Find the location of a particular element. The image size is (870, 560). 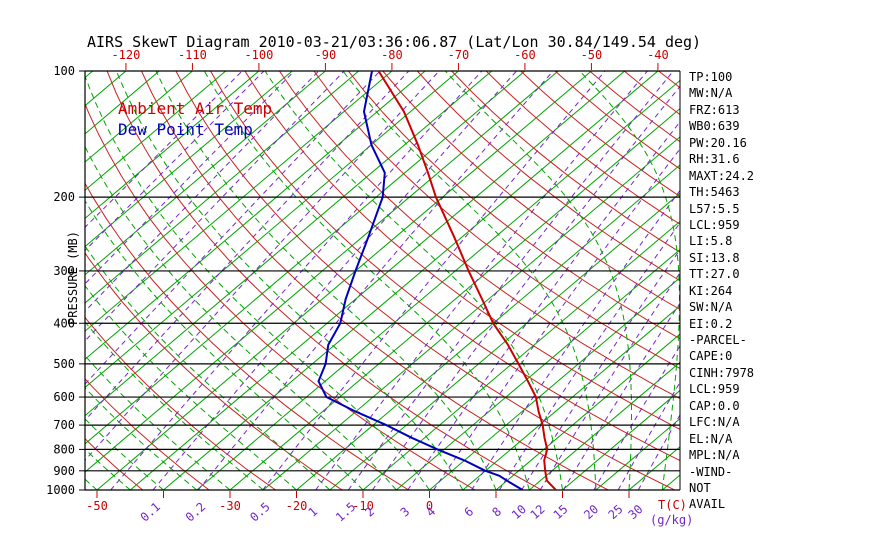

stat-line: MW:N/A is located at coordinates (711, 93).